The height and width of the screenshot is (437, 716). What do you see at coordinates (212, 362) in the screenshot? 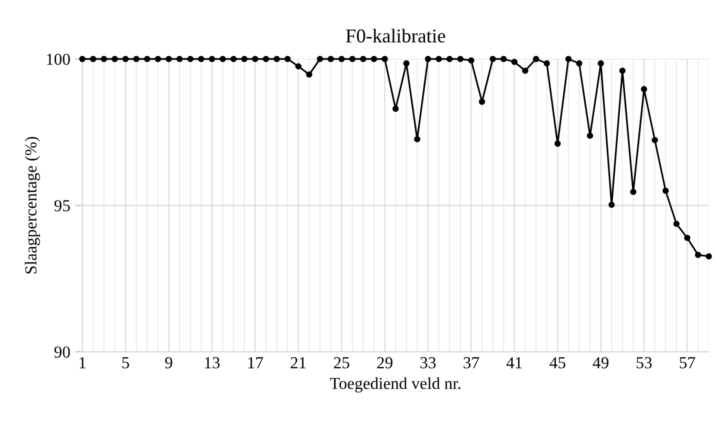
I see `x-tick-label: 13` at bounding box center [212, 362].